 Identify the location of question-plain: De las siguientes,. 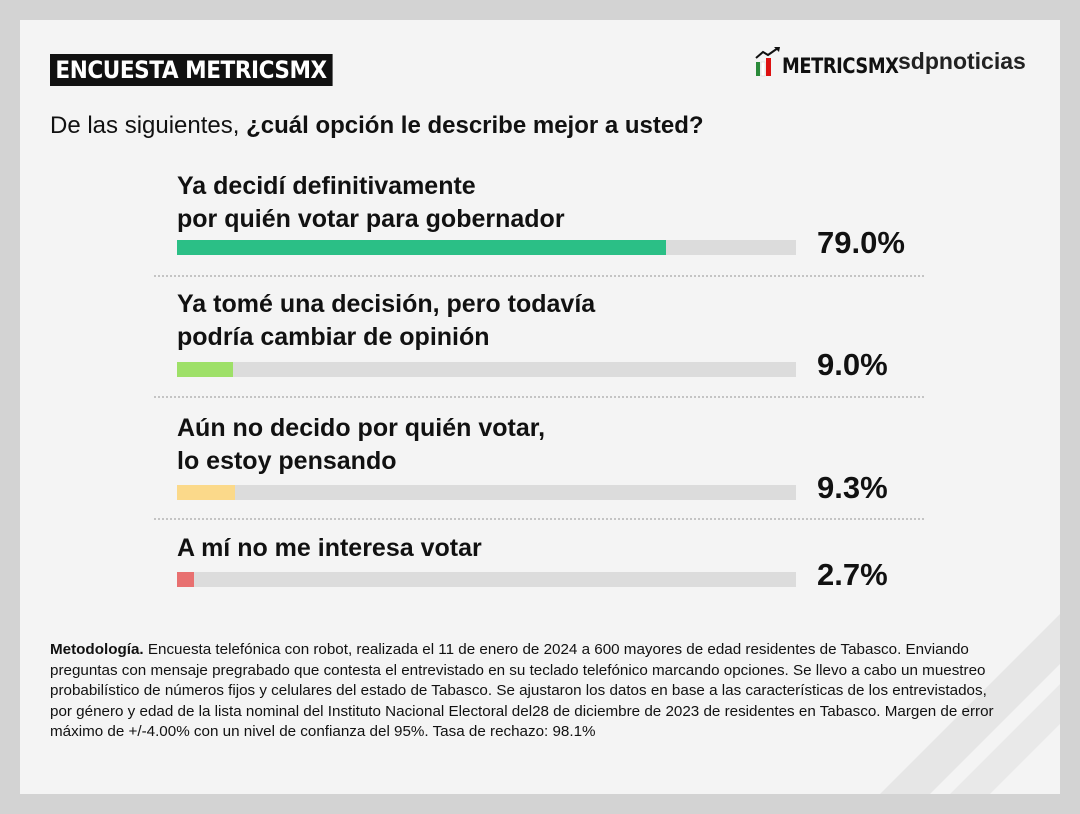
(148, 125).